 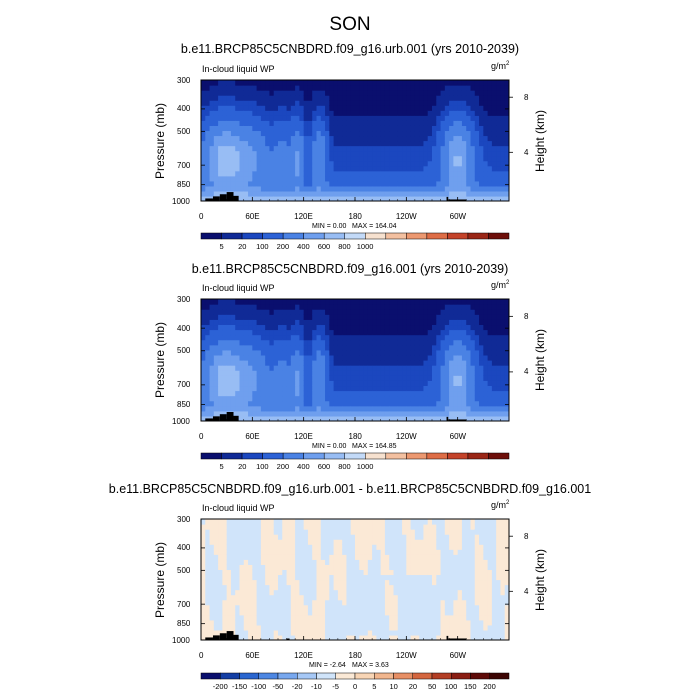 What do you see at coordinates (458, 456) in the screenshot?
I see `colorbar-box` at bounding box center [458, 456].